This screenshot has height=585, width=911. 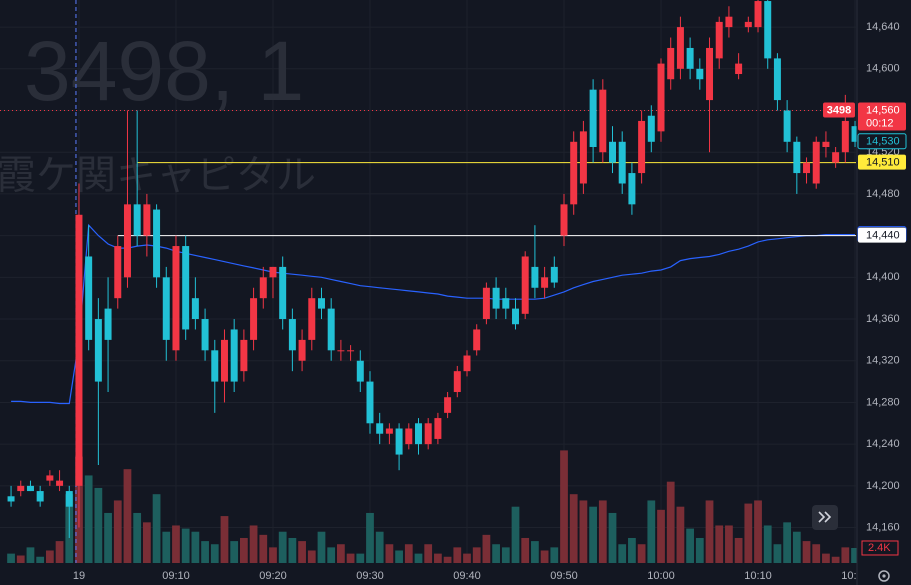 I want to click on scroll-icon, so click(x=825, y=517).